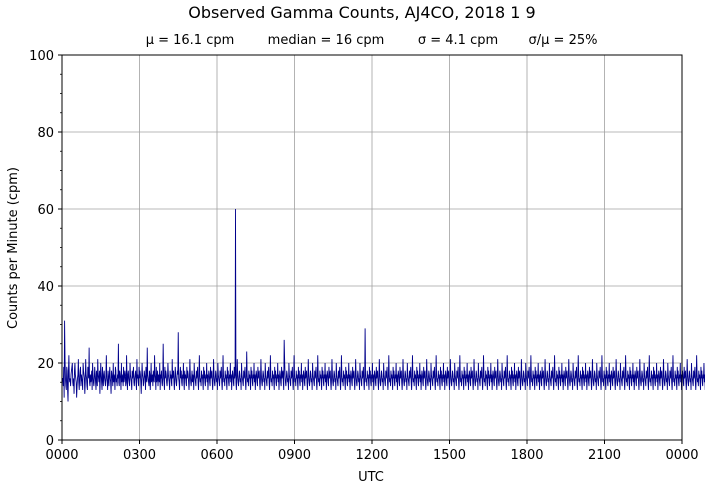 The width and height of the screenshot is (705, 489). What do you see at coordinates (361, 12) in the screenshot?
I see `chart-title: Observed Gamma Counts, AJ4CO, 2018 1 9` at bounding box center [361, 12].